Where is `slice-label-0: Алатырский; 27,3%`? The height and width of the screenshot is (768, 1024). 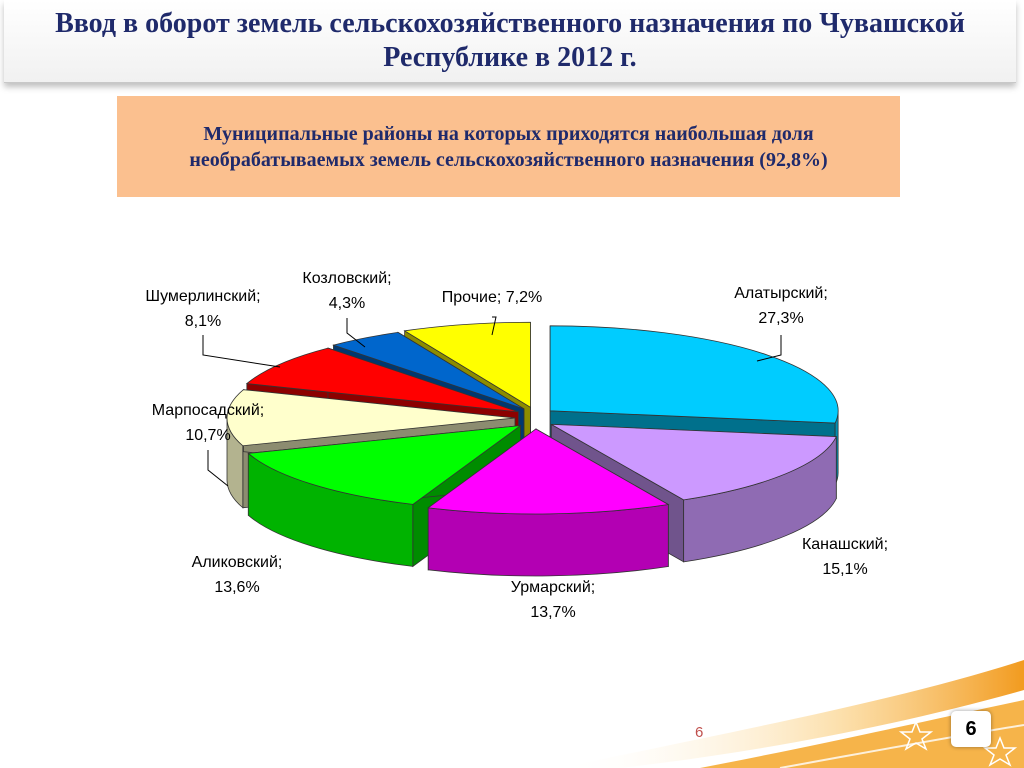 slice-label-0: Алатырский; 27,3% is located at coordinates (781, 323).